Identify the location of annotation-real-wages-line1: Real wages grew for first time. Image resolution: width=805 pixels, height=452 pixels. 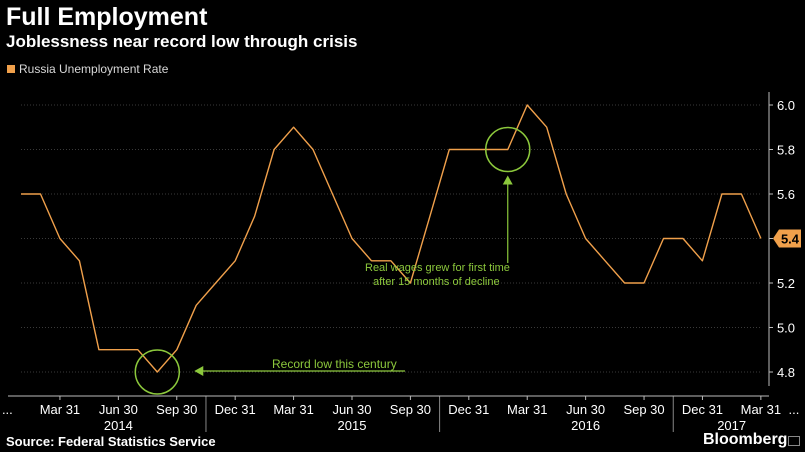
(437, 268).